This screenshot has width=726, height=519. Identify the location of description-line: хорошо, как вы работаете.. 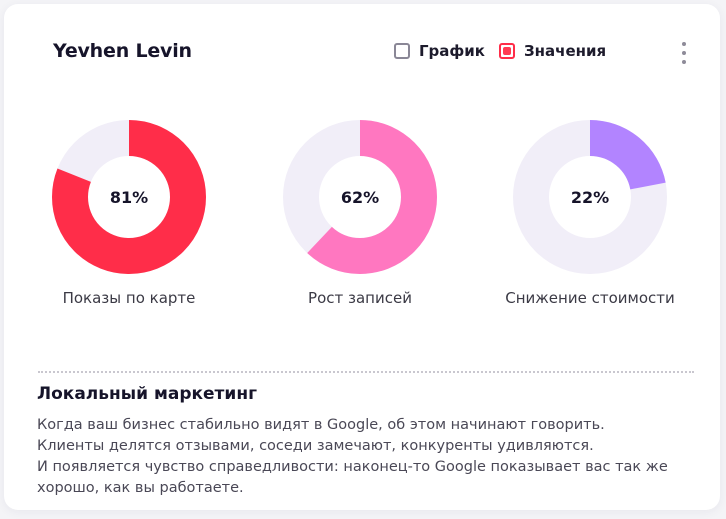
(140, 488).